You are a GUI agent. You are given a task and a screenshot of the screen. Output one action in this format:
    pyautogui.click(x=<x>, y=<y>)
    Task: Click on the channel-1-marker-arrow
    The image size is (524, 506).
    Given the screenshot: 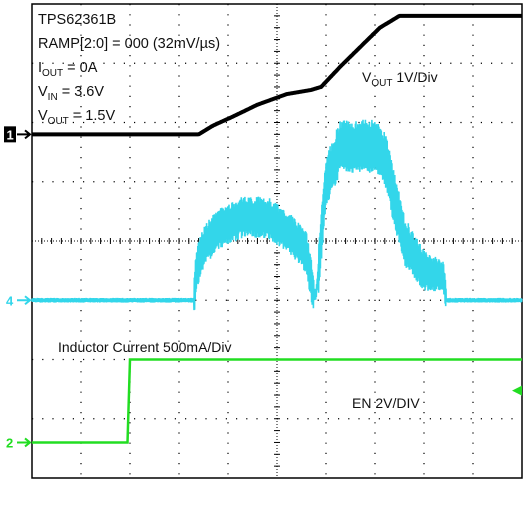 What is the action you would take?
    pyautogui.click(x=24, y=134)
    